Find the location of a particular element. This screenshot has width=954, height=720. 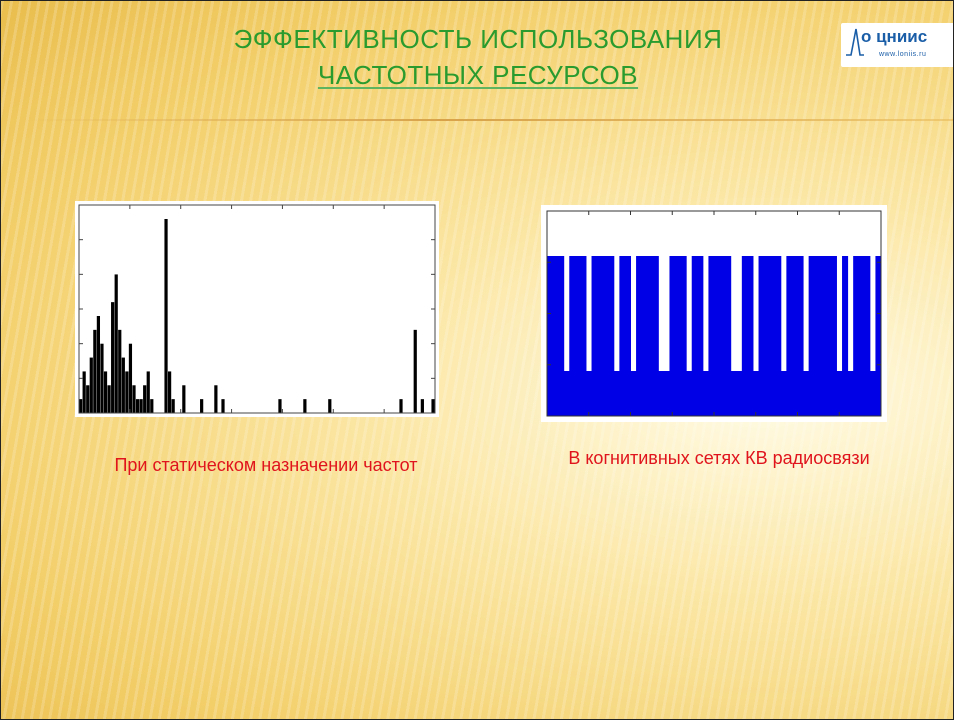

cognitive-occupancy-bars is located at coordinates (714, 336).